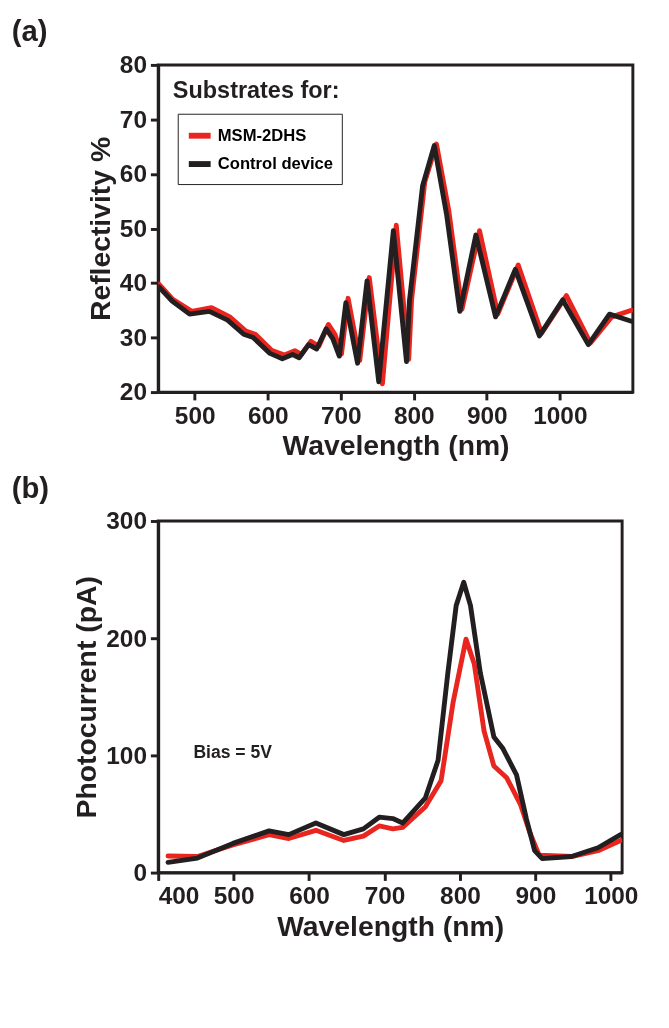 The height and width of the screenshot is (1028, 669). What do you see at coordinates (179, 896) in the screenshot?
I see `x-tick-label: 400` at bounding box center [179, 896].